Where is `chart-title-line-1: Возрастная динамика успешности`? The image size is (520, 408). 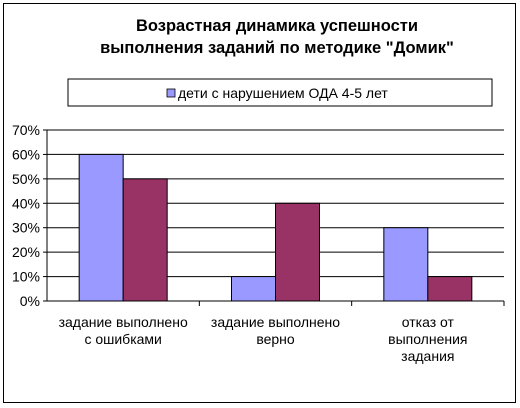
chart-title-line-1: Возрастная динамика успешности is located at coordinates (277, 26).